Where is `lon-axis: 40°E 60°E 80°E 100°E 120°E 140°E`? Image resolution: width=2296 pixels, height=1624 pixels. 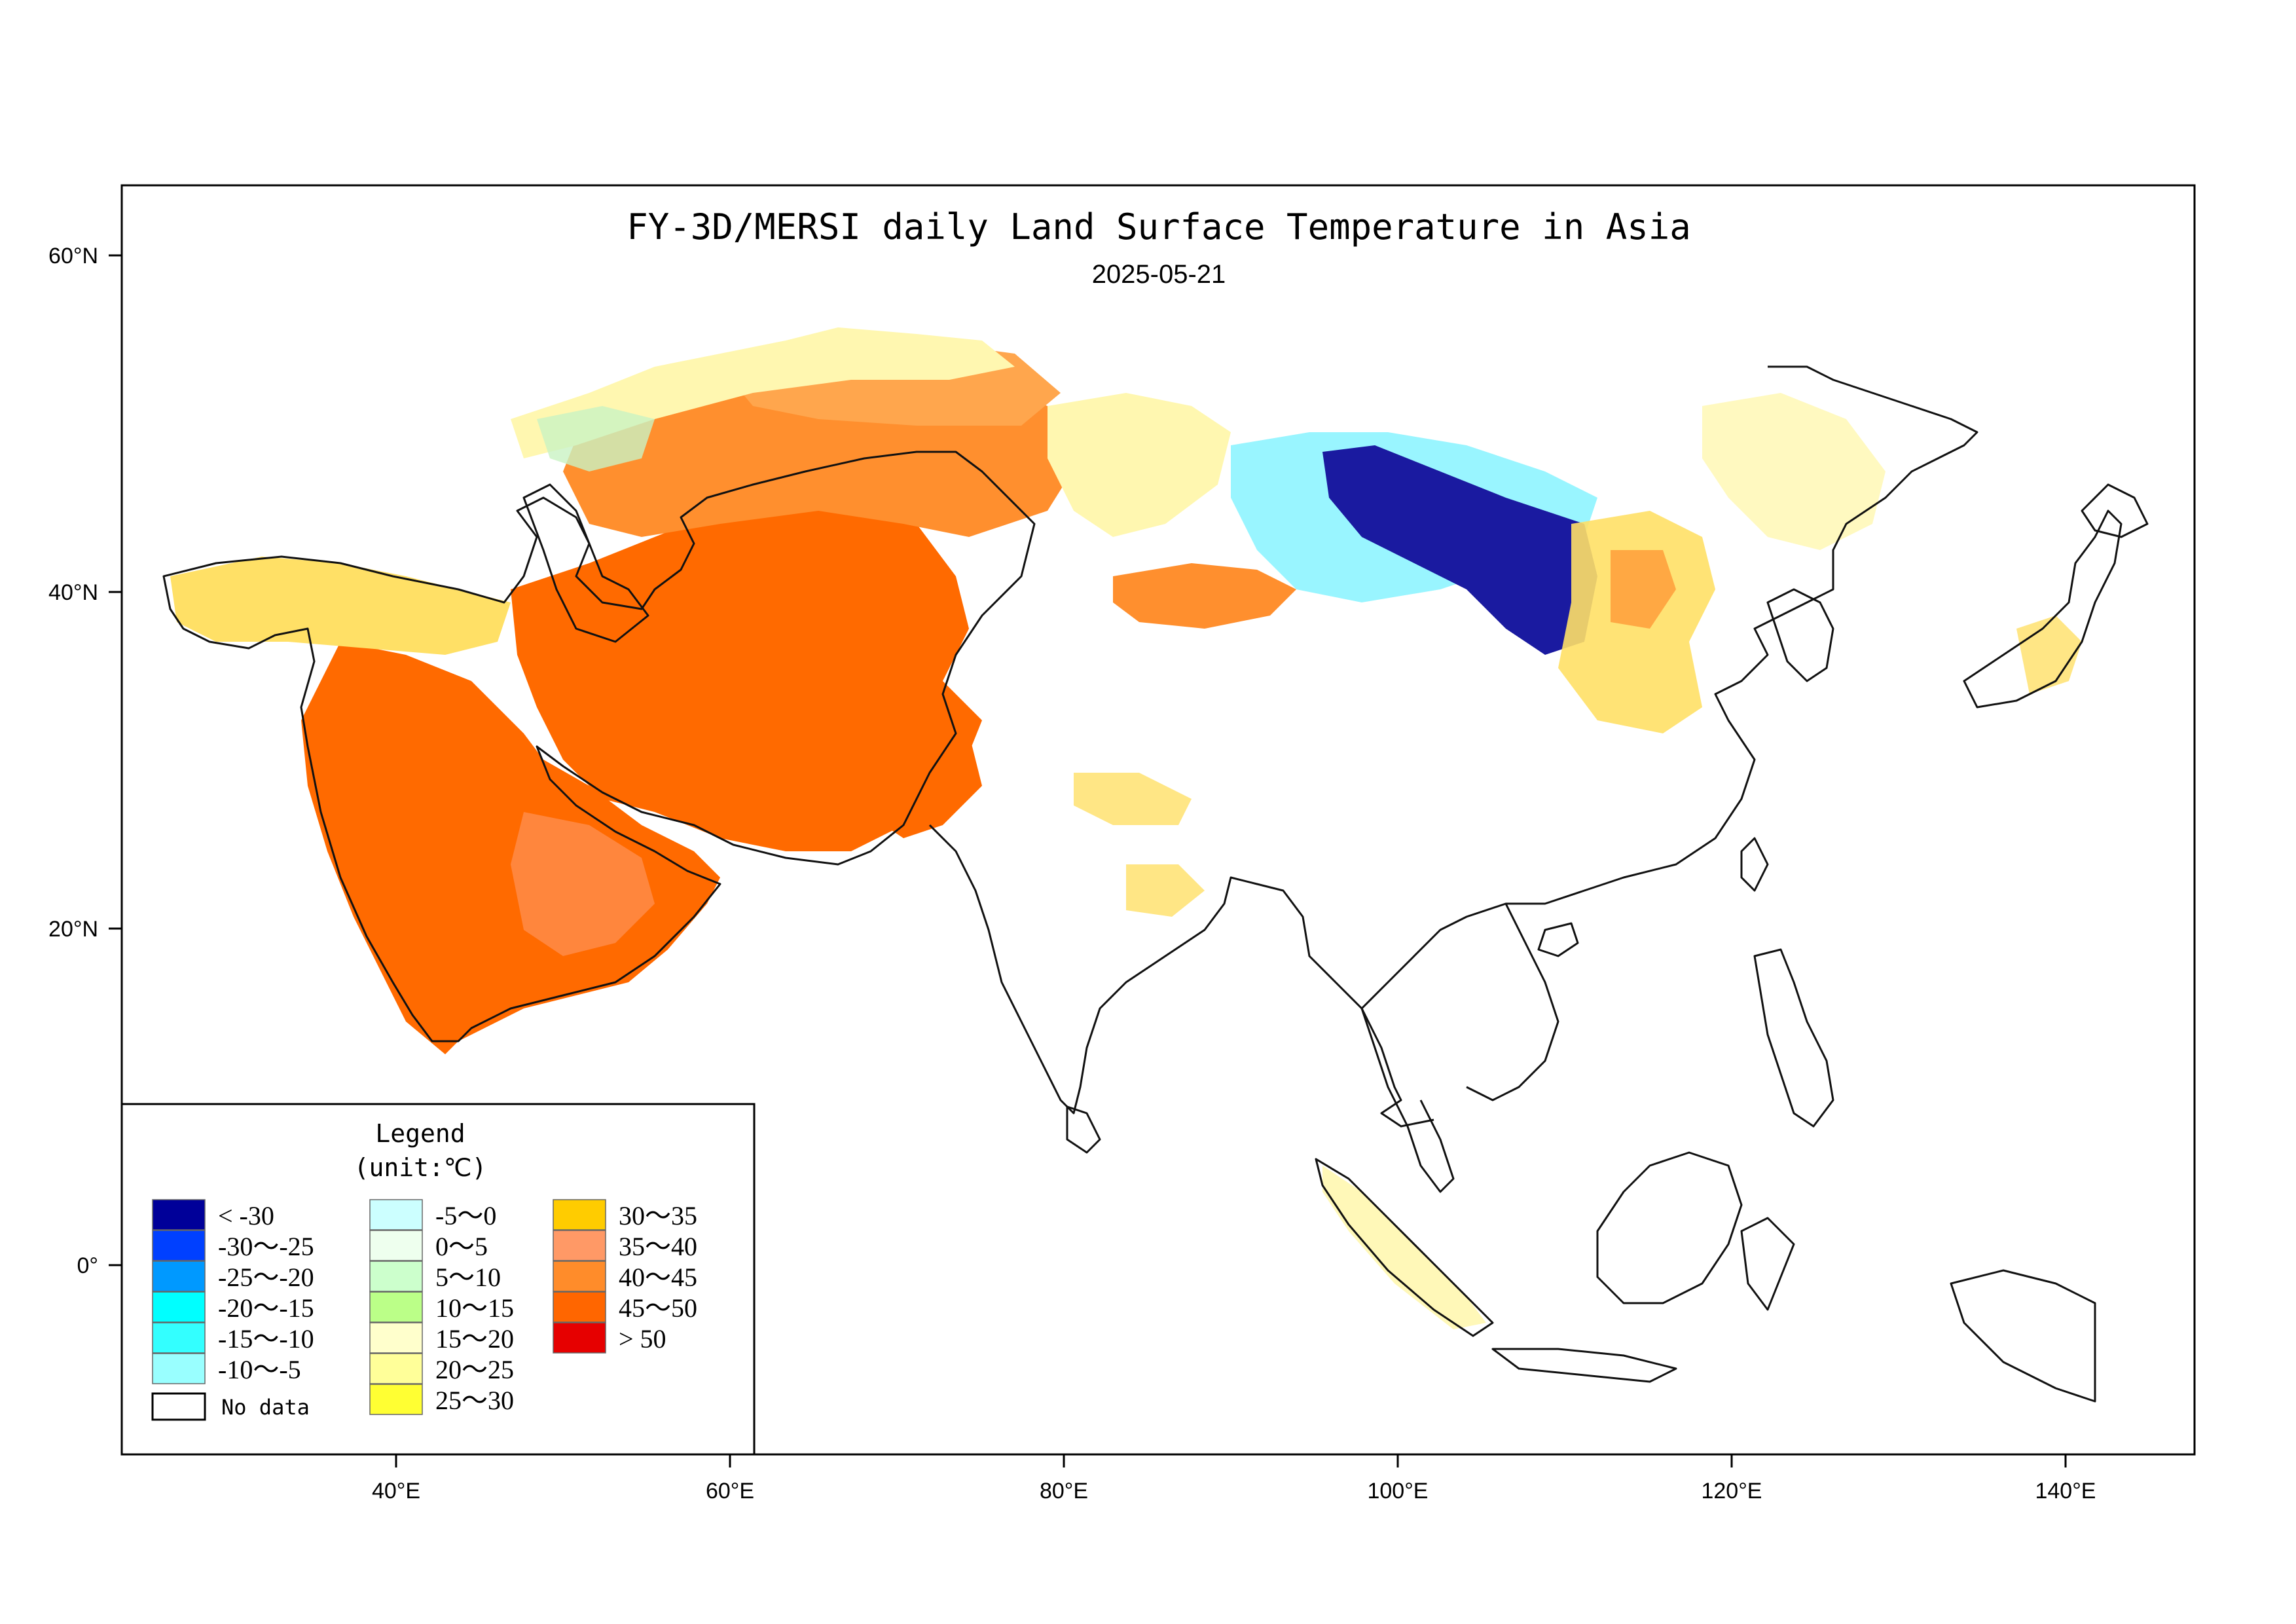
lon-axis: 40°E 60°E 80°E 100°E 120°E 140°E is located at coordinates (1234, 1479).